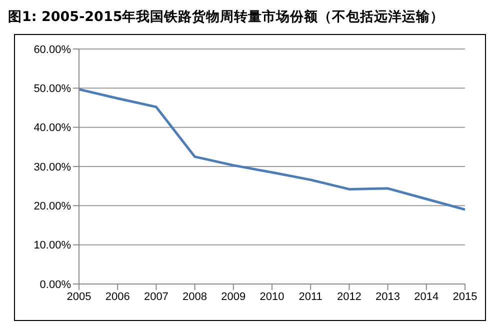  Describe the element at coordinates (349, 296) in the screenshot. I see `x-tick-label: 2012` at that location.